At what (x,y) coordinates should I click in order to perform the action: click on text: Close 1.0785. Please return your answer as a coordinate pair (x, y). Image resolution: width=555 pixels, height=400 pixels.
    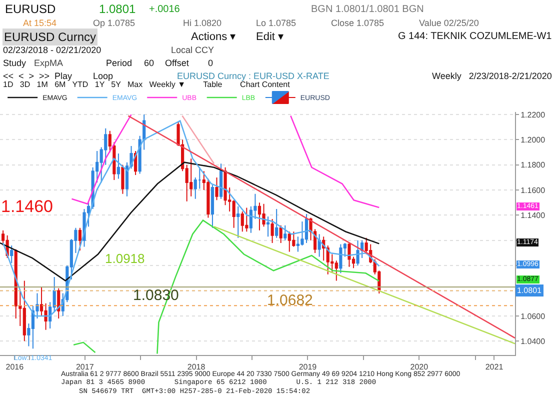
    Looking at the image, I should click on (357, 23).